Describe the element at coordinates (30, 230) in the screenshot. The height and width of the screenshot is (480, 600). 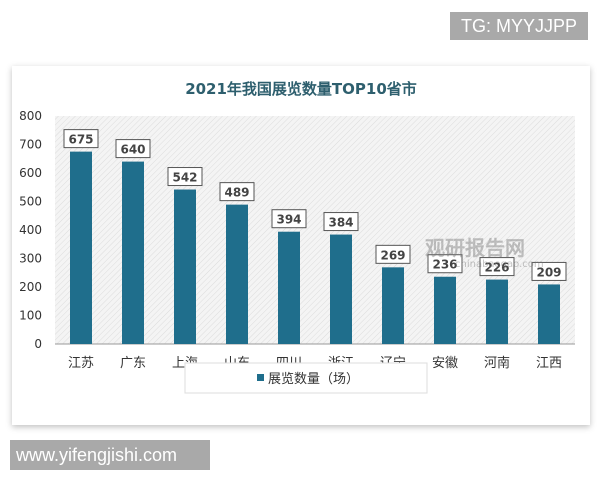
I see `y-tick-label: 400` at that location.